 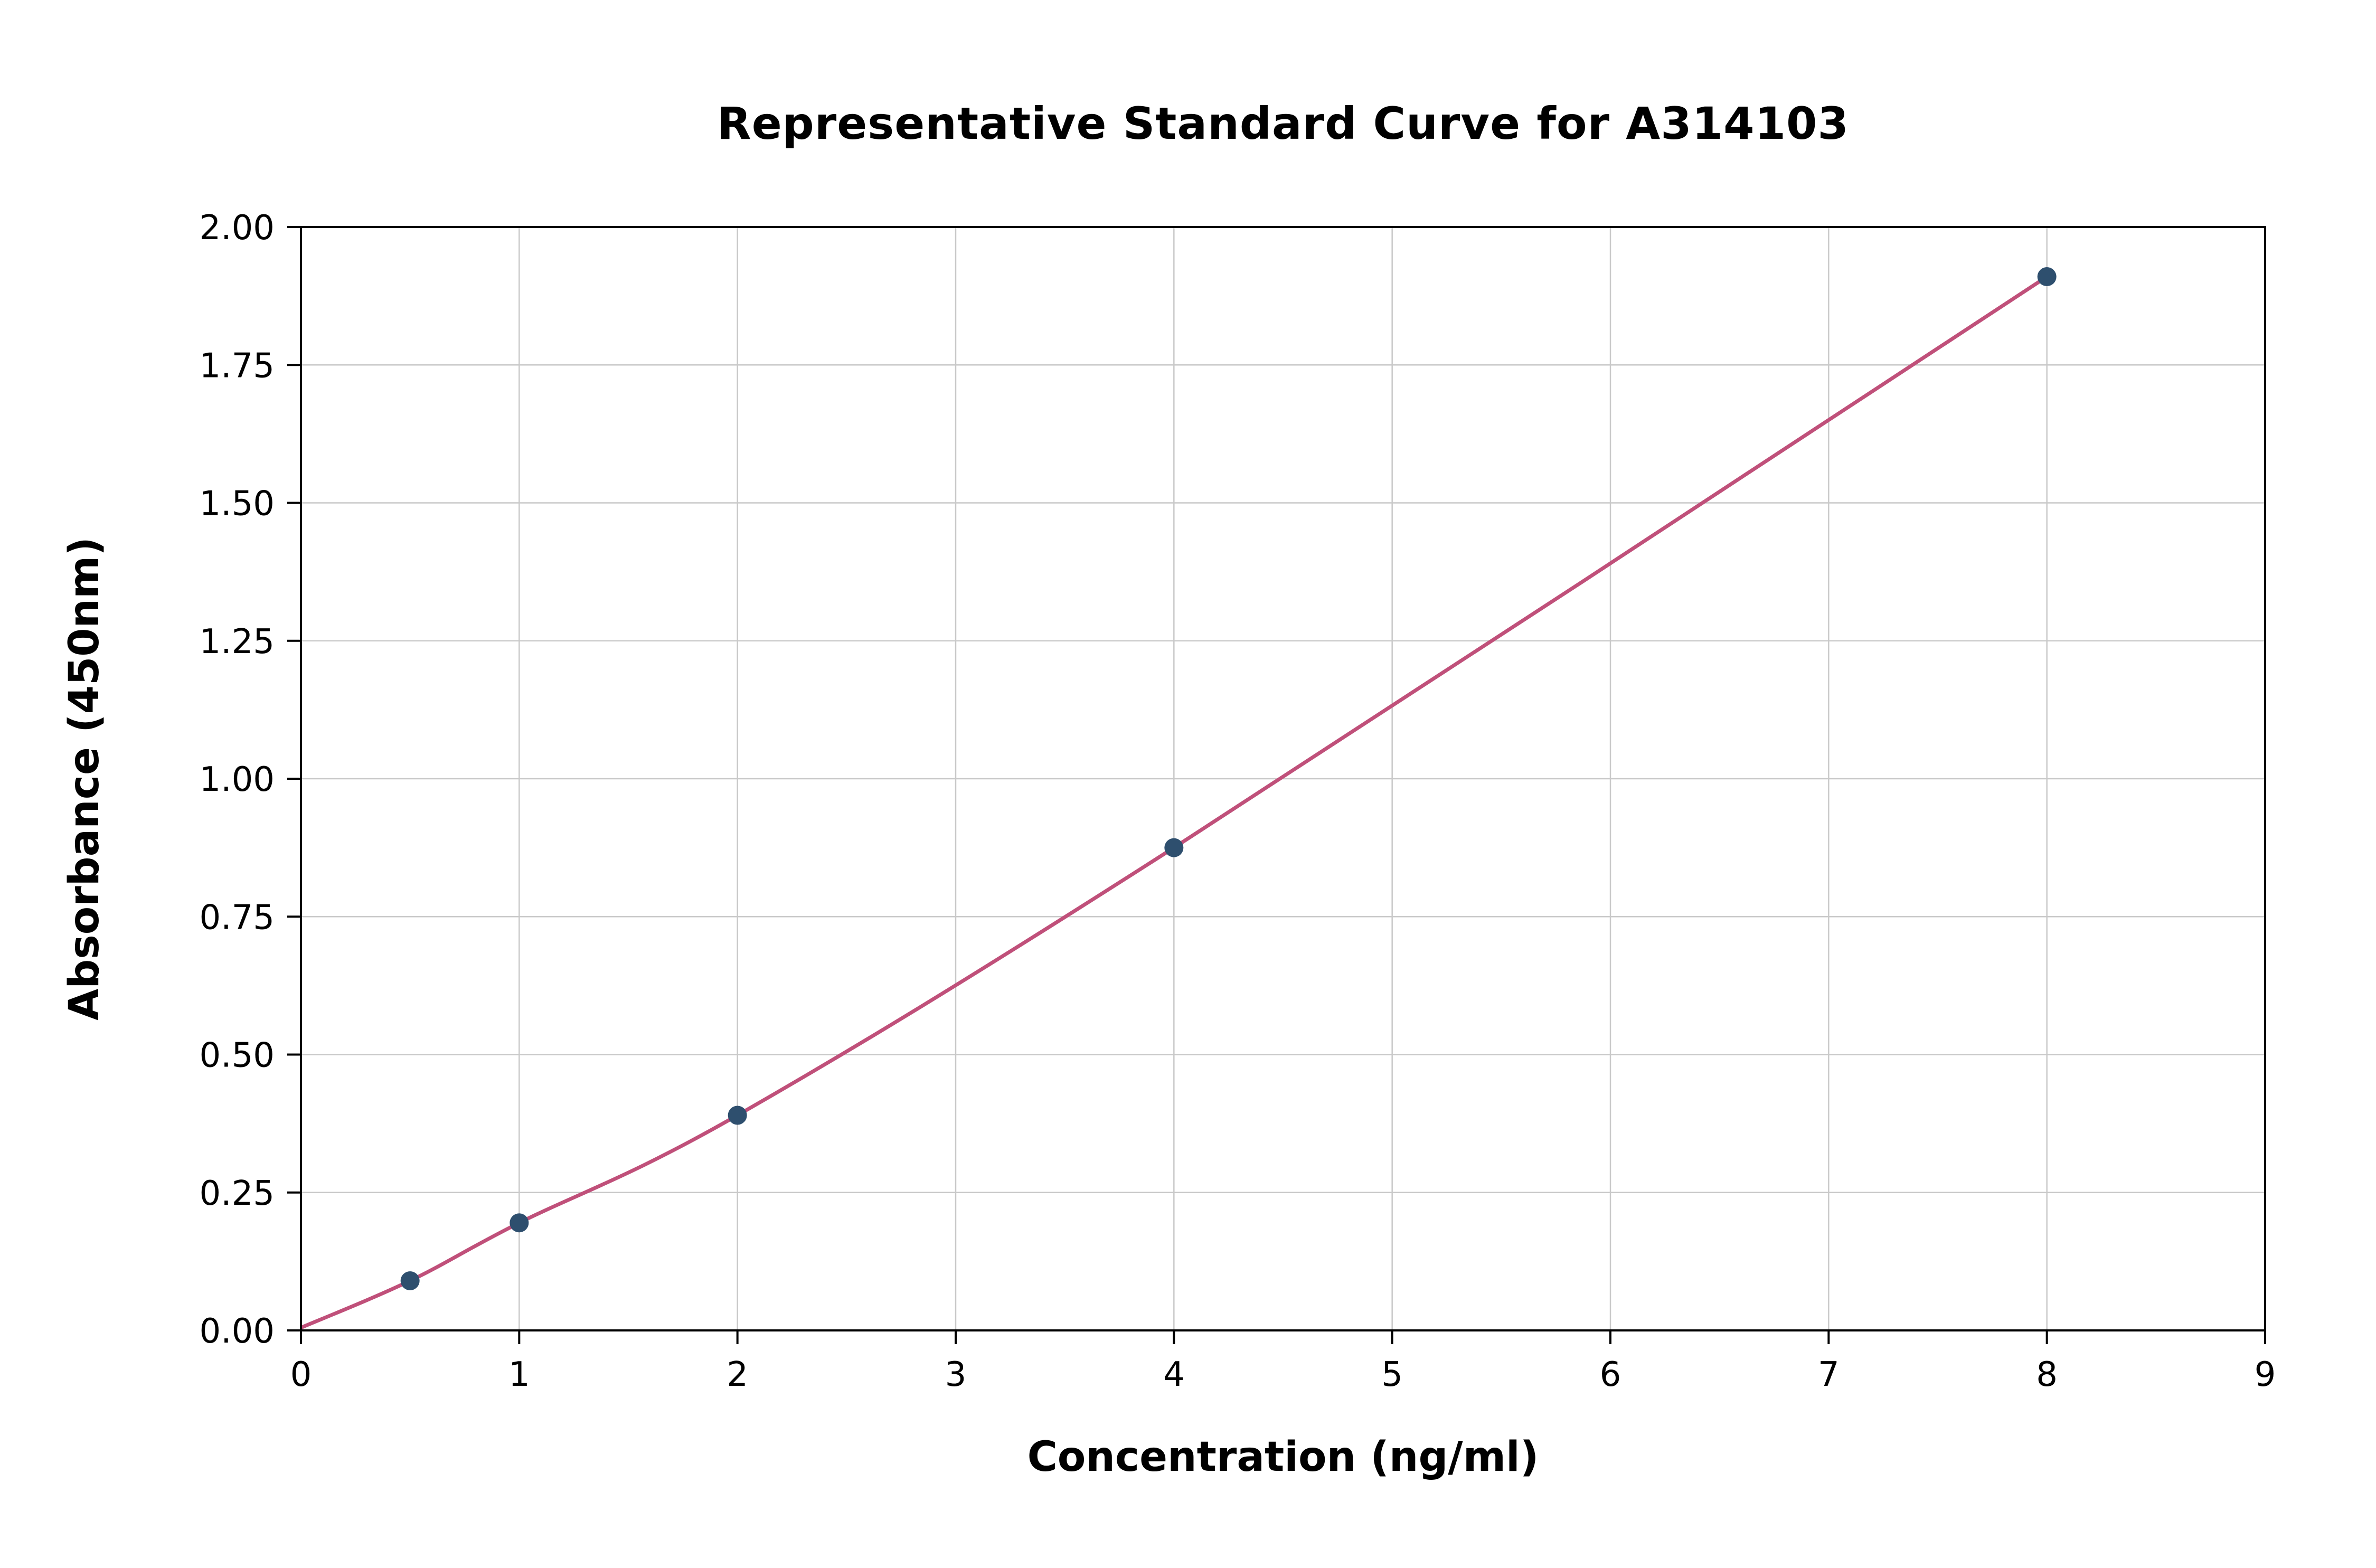 What do you see at coordinates (519, 1374) in the screenshot?
I see `x-tick-label: 1` at bounding box center [519, 1374].